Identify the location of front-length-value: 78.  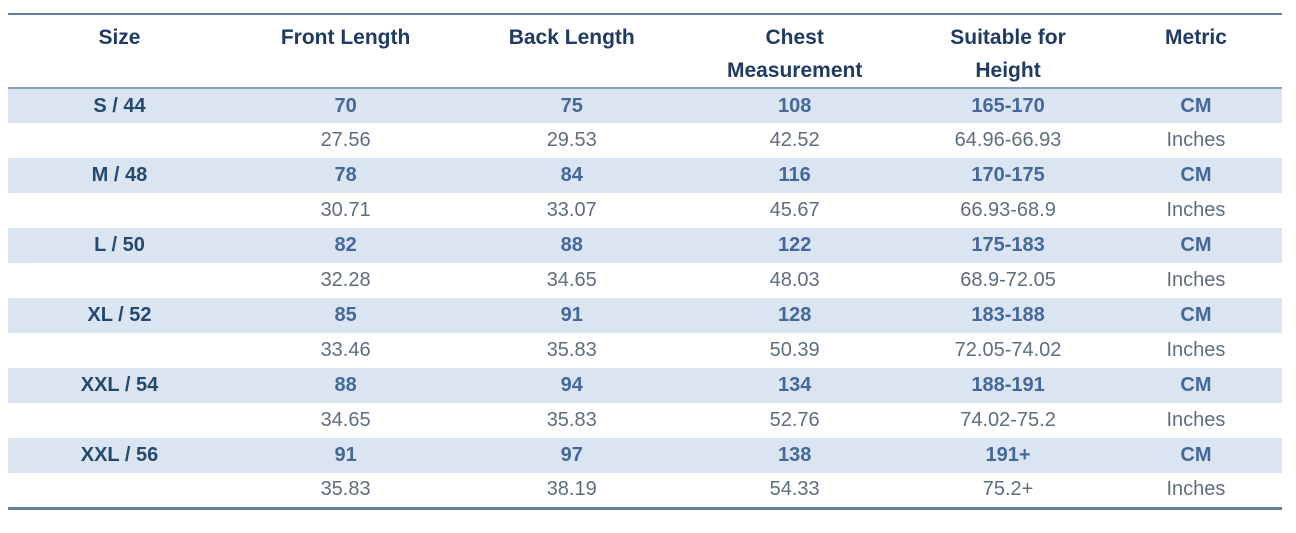
(345, 176).